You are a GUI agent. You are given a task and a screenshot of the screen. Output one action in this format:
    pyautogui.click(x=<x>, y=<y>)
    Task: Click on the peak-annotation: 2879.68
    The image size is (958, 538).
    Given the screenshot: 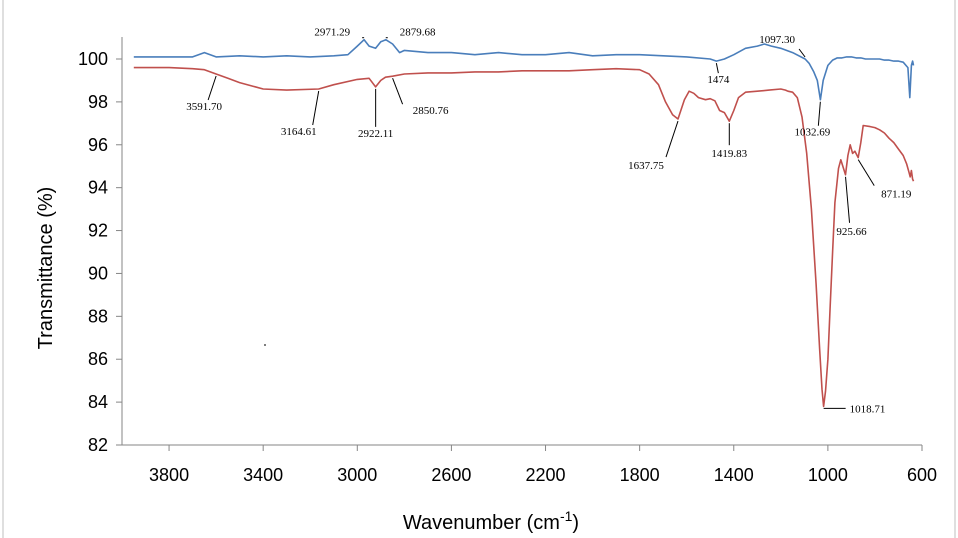 What is the action you would take?
    pyautogui.click(x=418, y=33)
    